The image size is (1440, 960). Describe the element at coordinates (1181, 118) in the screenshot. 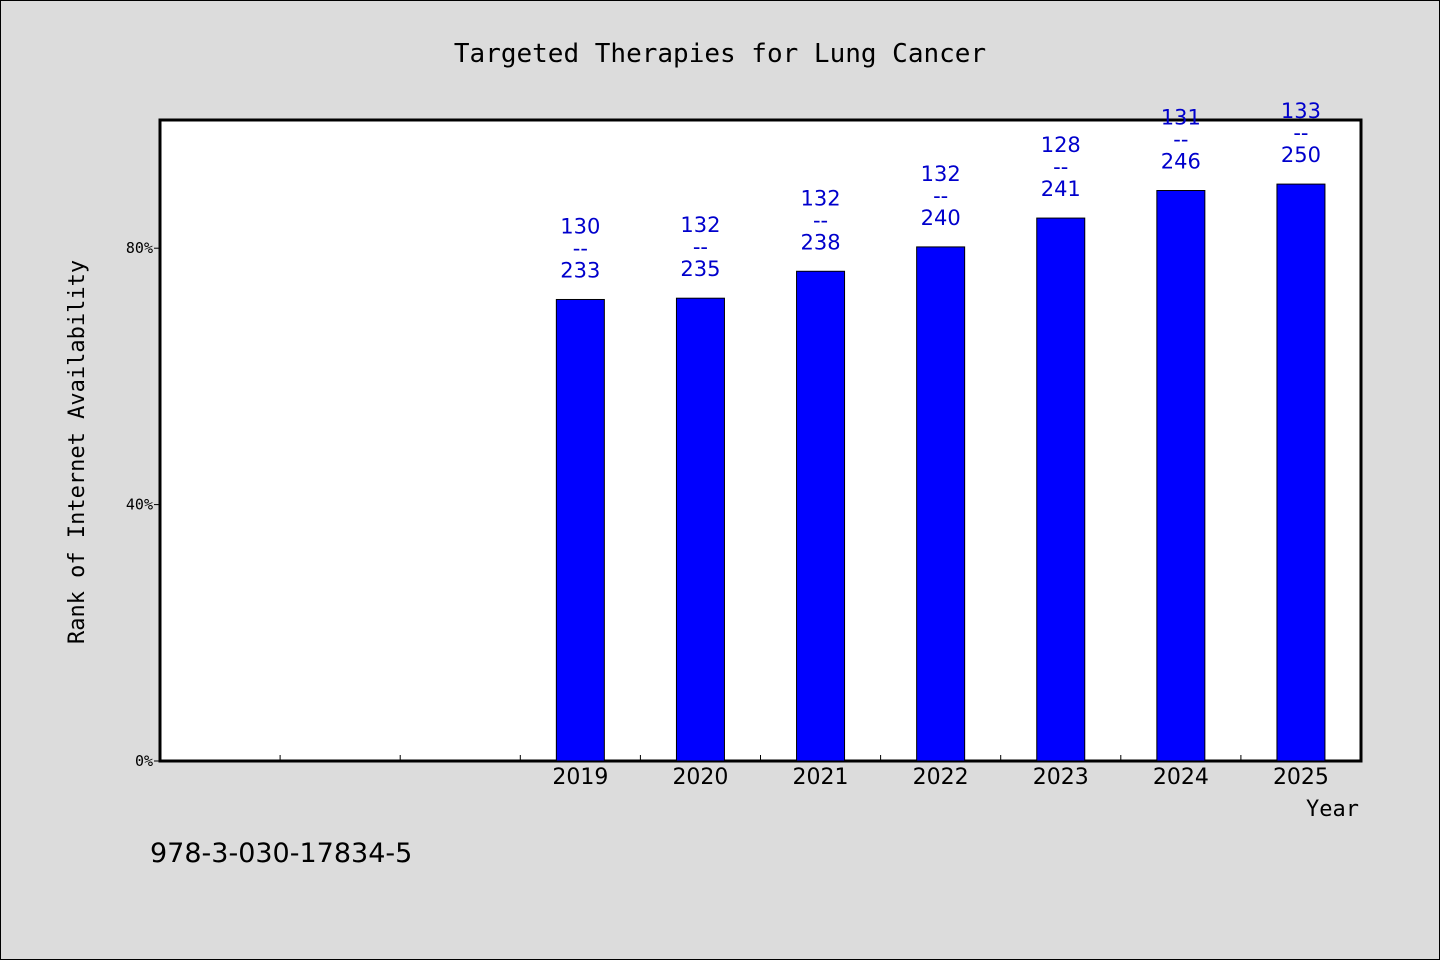

I see `data-label-2024: 131` at that location.